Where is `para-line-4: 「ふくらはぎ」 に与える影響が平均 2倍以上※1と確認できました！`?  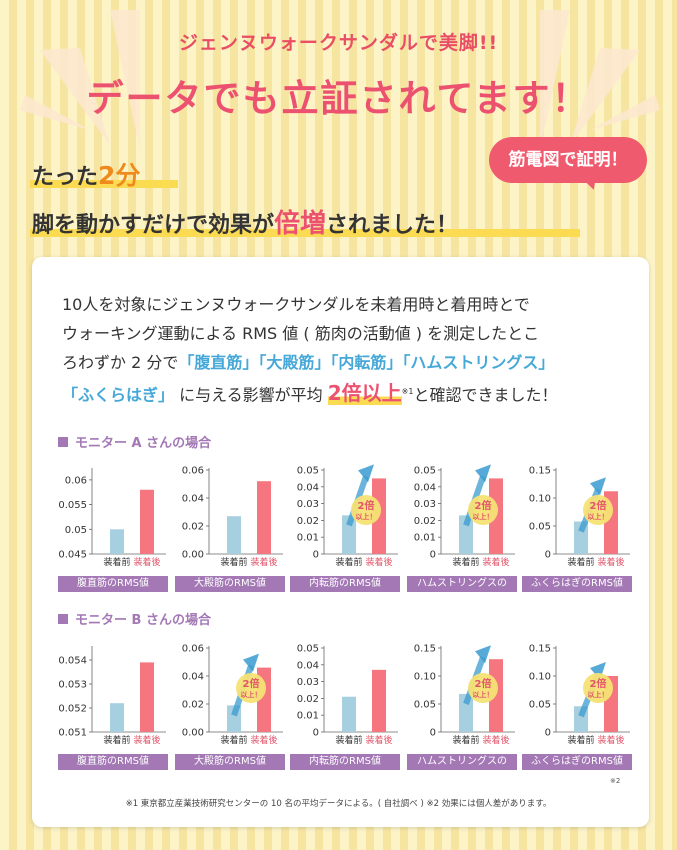 para-line-4: 「ふくらはぎ」 に与える影響が平均 2倍以上※1と確認できました！ is located at coordinates (342, 393).